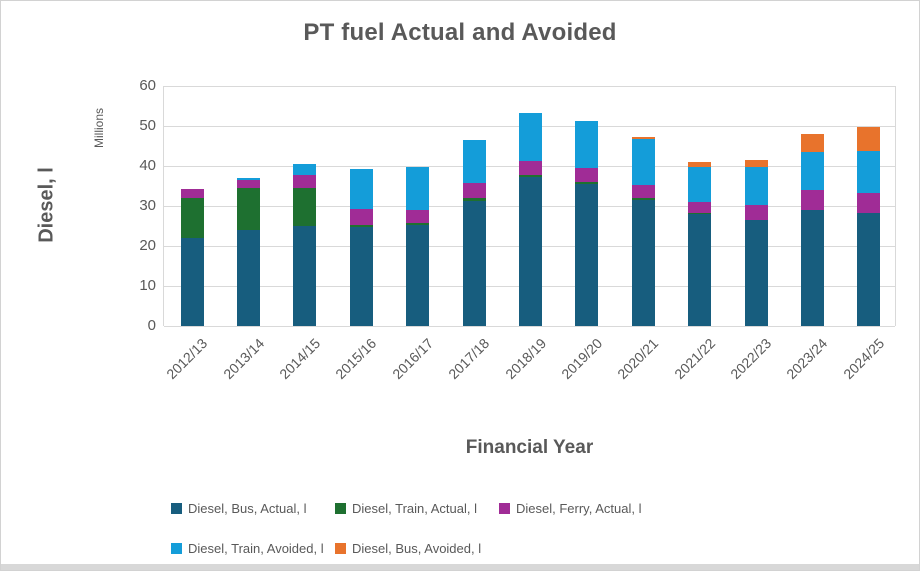  What do you see at coordinates (147, 165) in the screenshot?
I see `y-tick-label-40: 40` at bounding box center [147, 165].